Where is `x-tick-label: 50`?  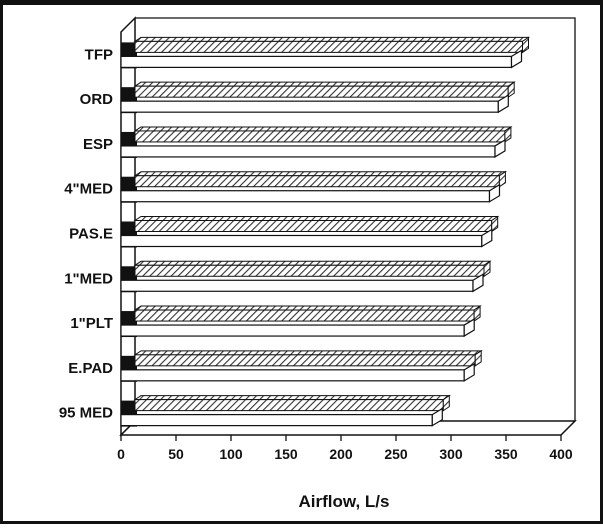
x-tick-label: 50 is located at coordinates (176, 454).